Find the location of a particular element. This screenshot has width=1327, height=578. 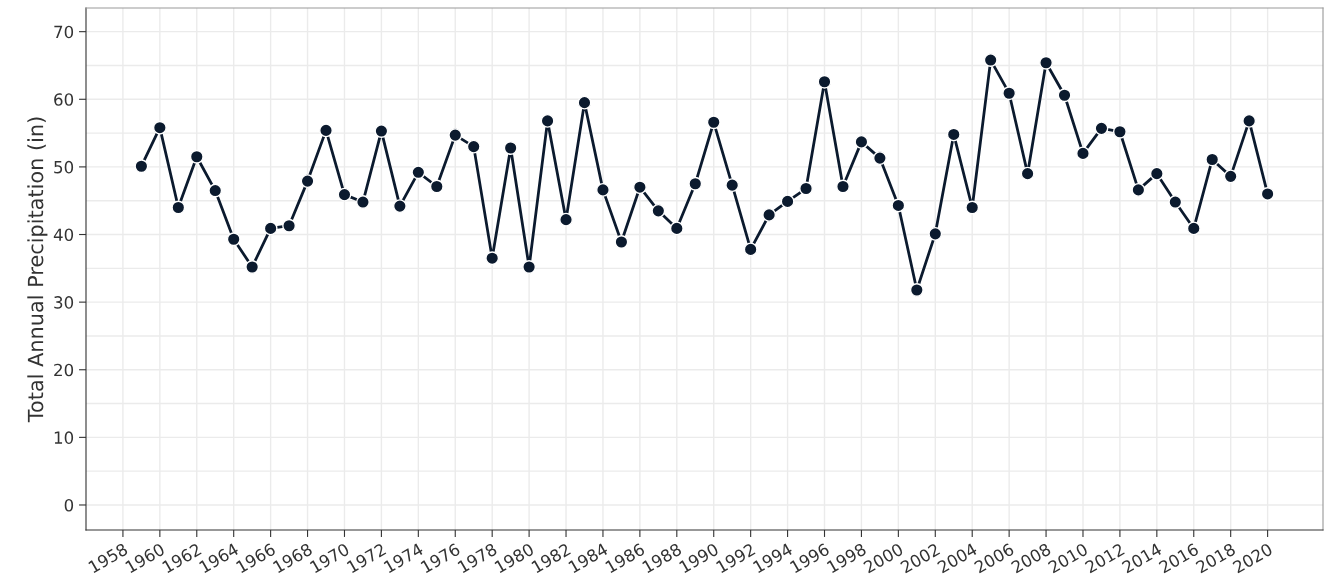

y-tick-label: 50 is located at coordinates (64, 167).